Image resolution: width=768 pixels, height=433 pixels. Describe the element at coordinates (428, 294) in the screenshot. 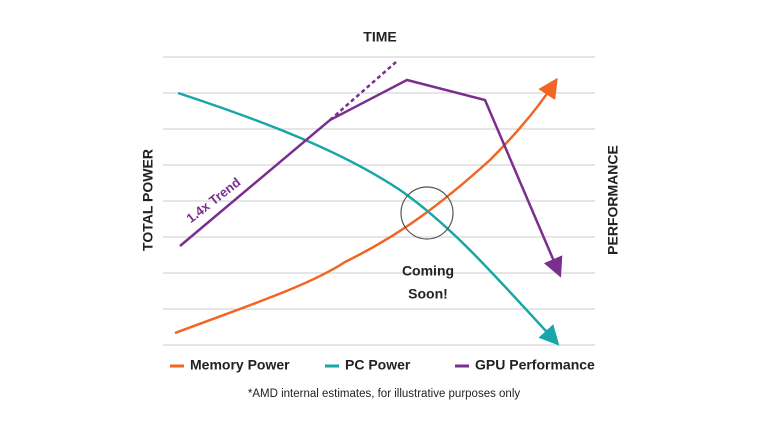

I see `coming-label: Soon!` at that location.